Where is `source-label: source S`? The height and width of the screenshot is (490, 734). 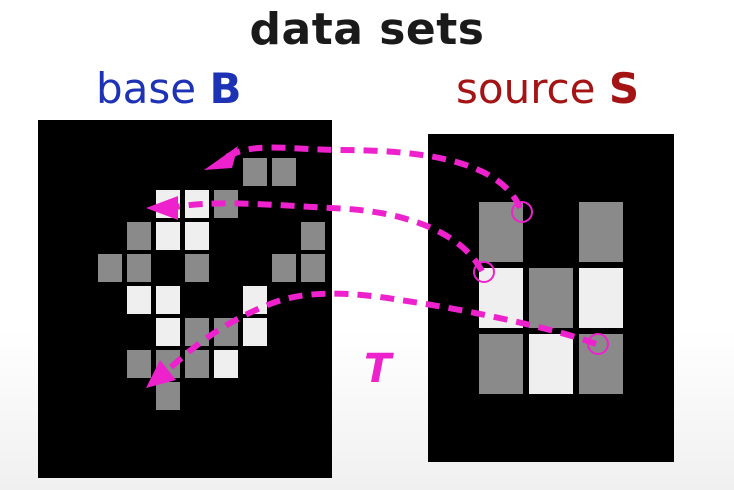 source-label: source S is located at coordinates (547, 88).